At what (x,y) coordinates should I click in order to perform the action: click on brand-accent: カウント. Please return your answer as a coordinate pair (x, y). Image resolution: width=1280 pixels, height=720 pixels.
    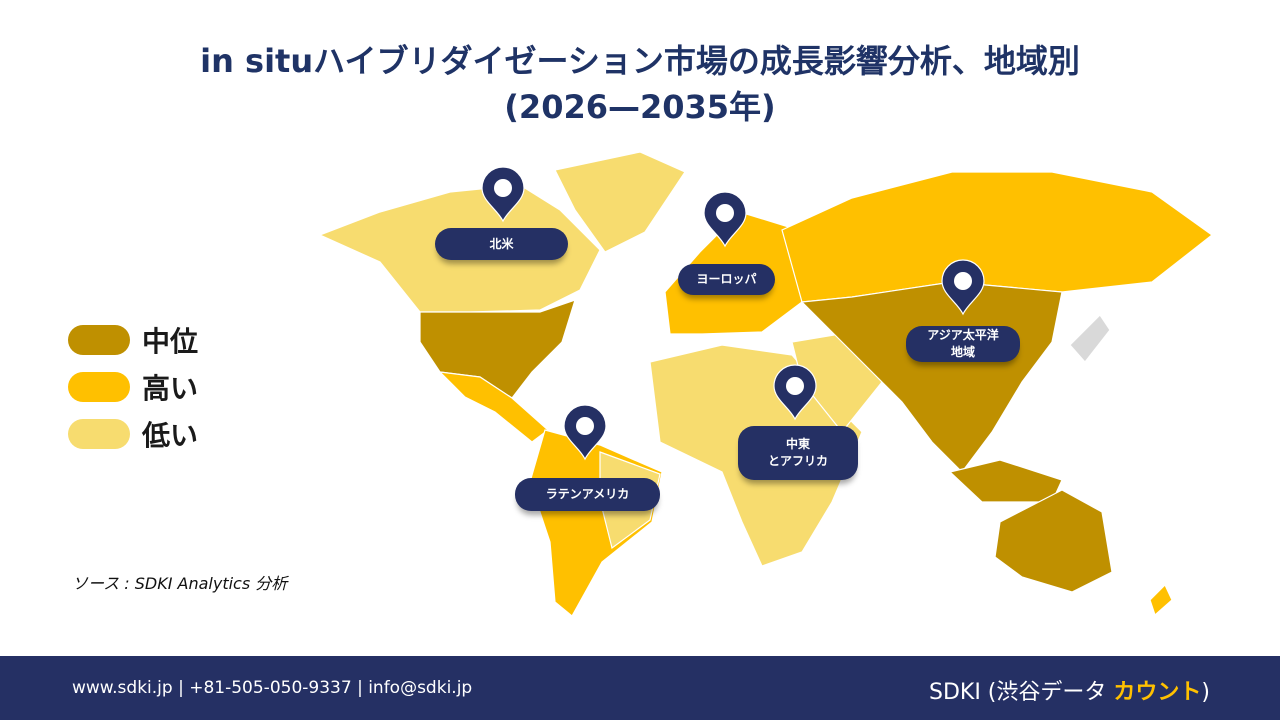
    Looking at the image, I should click on (1157, 692).